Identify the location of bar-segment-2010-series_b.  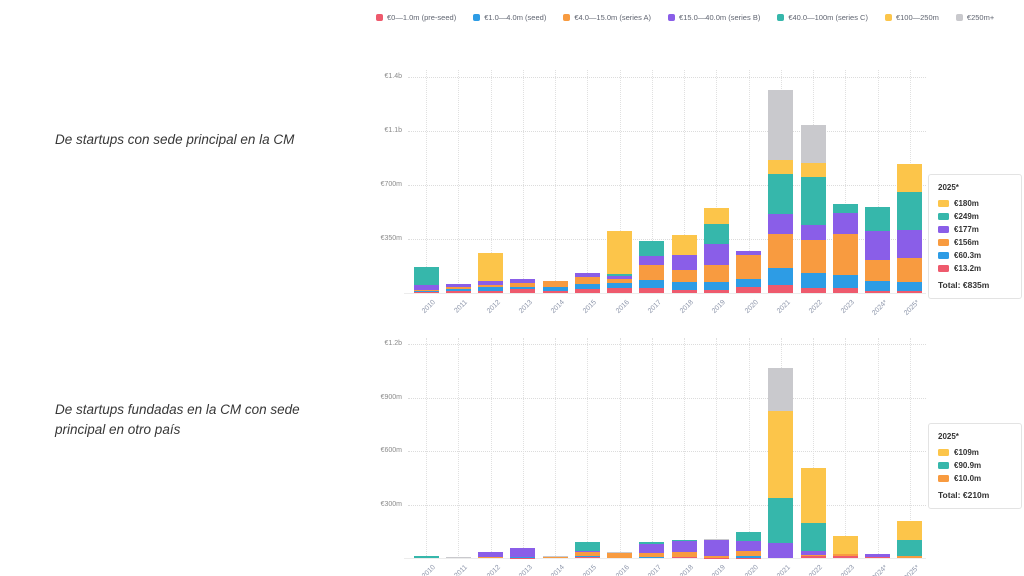
(426, 287).